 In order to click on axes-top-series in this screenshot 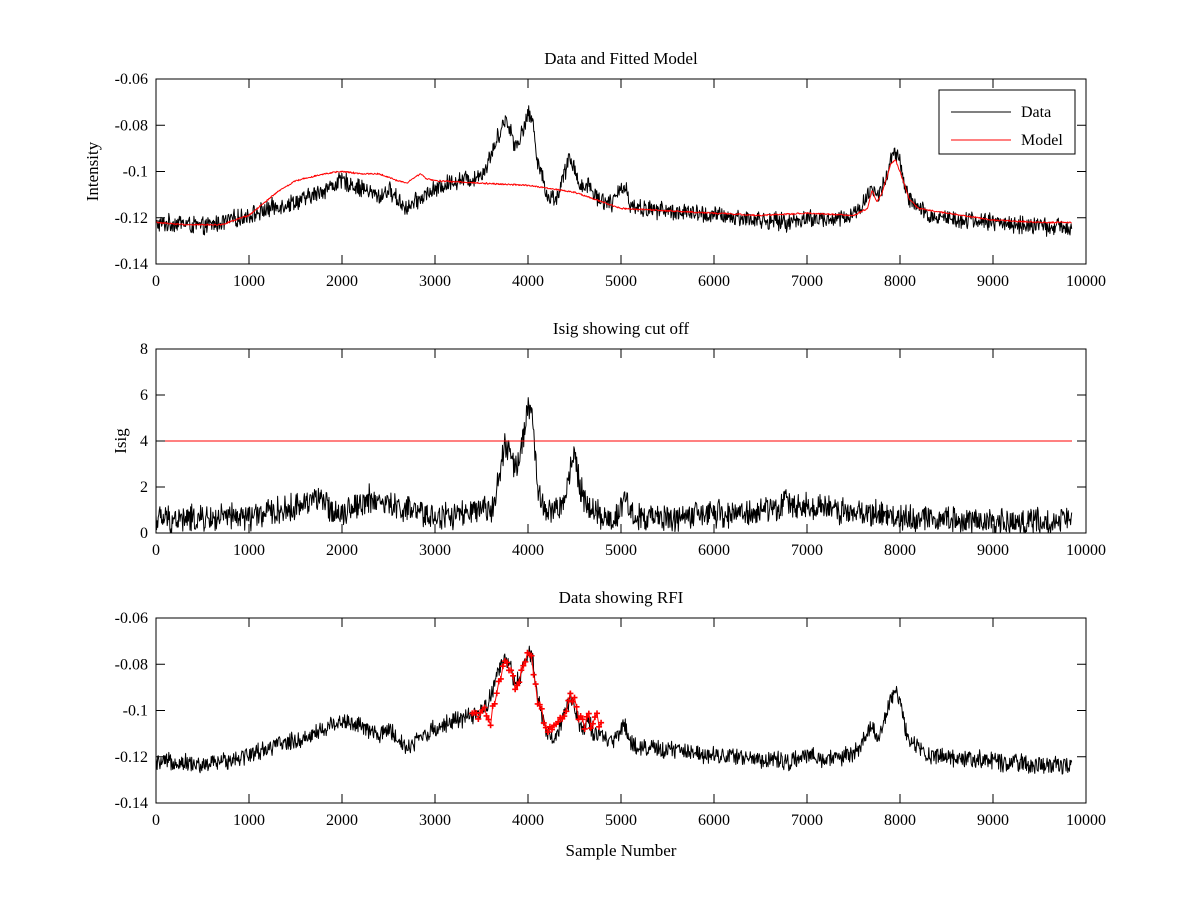, I will do `click(614, 171)`.